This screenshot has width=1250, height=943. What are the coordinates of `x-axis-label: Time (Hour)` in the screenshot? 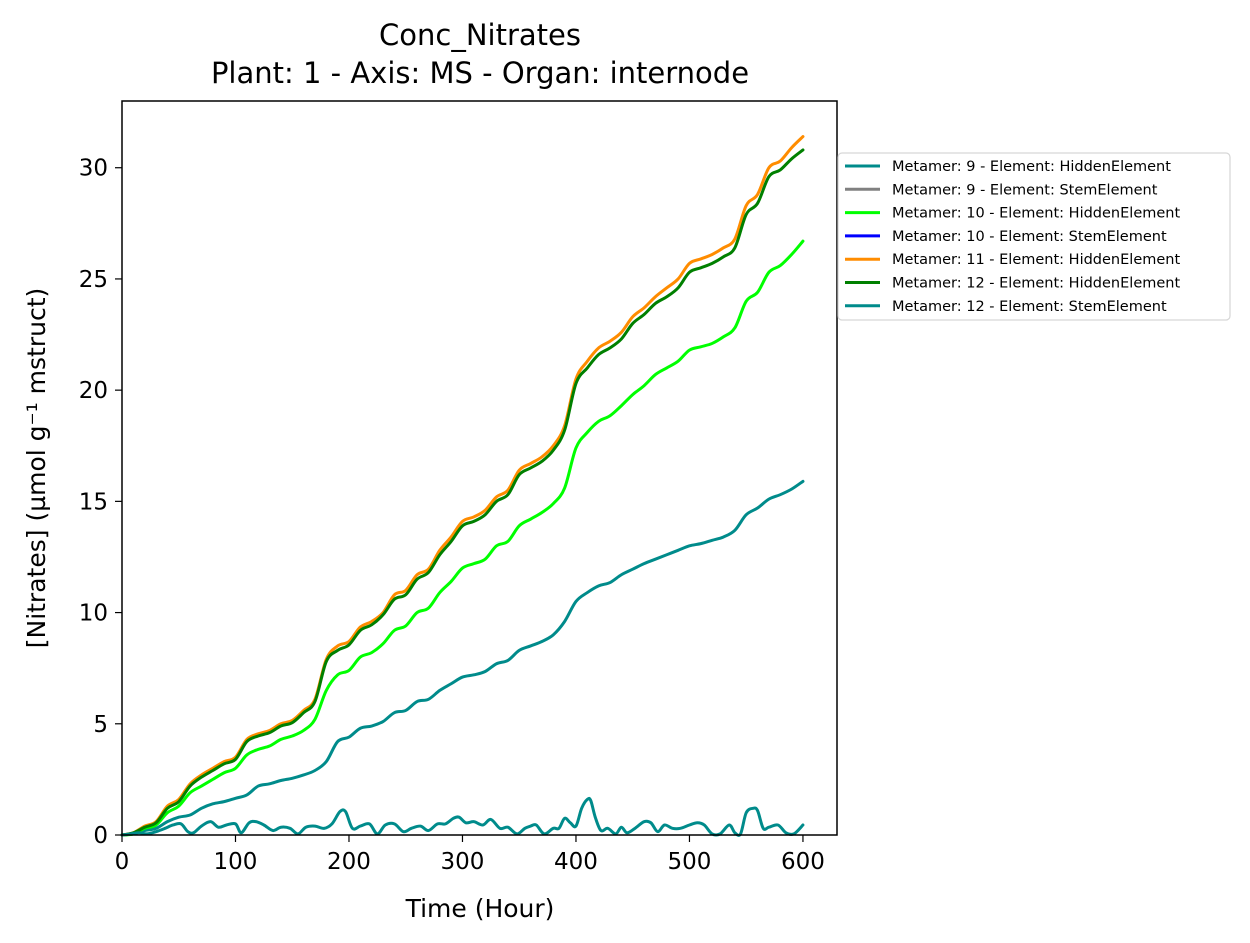 It's located at (480, 908).